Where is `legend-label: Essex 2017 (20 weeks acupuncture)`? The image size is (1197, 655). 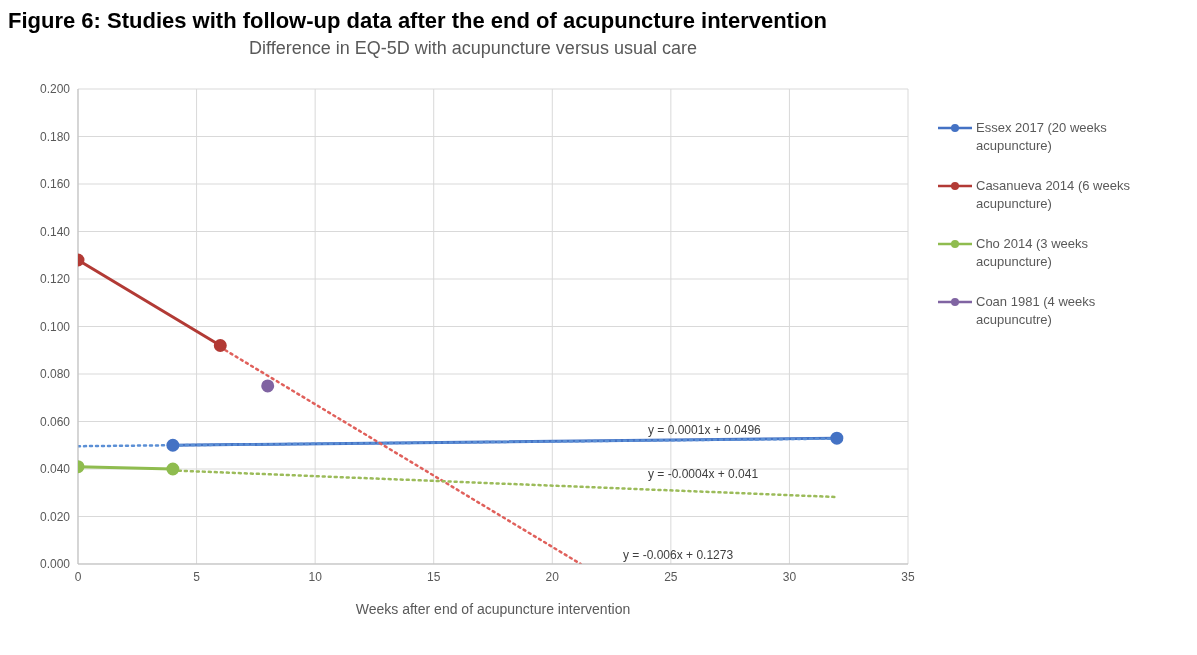 legend-label: Essex 2017 (20 weeks acupuncture) is located at coordinates (1042, 137).